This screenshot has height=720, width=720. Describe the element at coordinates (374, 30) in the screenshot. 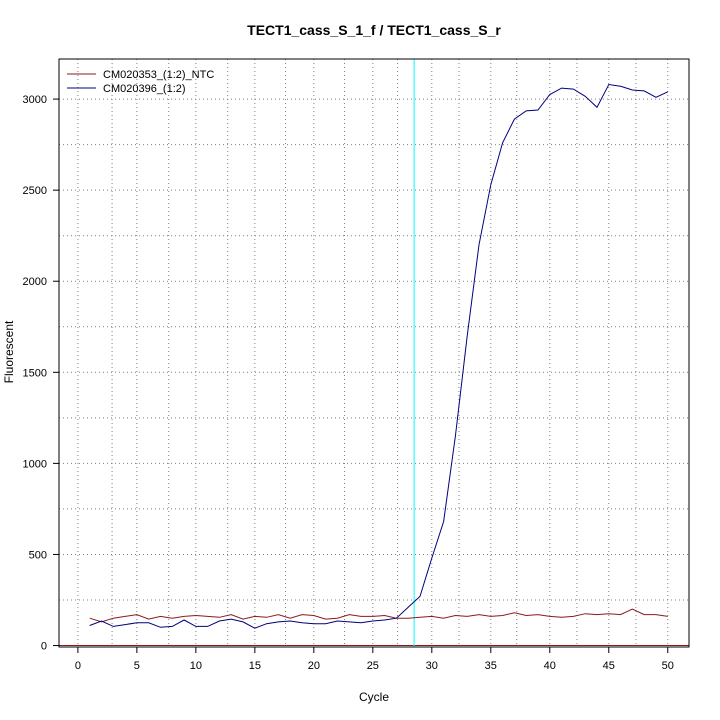

I see `chart-title: TECT1_cass_S_1_f / TECT1_cass_S_r` at that location.